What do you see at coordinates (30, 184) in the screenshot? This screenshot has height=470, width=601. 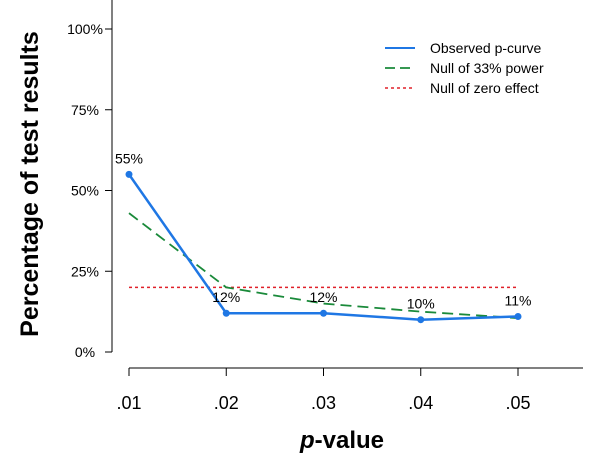 I see `y-axis-title: Percentage of test results` at bounding box center [30, 184].